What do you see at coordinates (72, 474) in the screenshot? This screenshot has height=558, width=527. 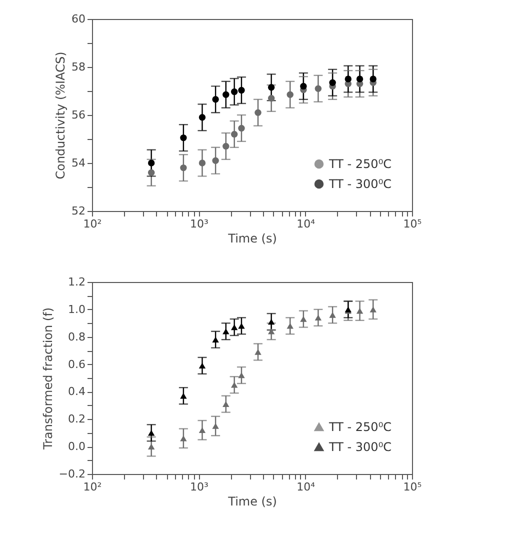 I see `y-tick-label: −0.2` at bounding box center [72, 474].